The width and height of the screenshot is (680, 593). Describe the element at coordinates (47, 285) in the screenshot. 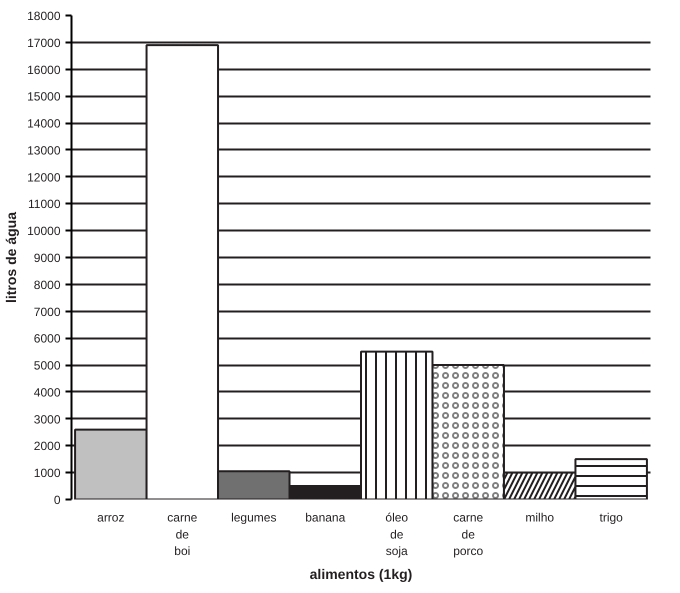

I see `y-tick-label: 8000` at that location.